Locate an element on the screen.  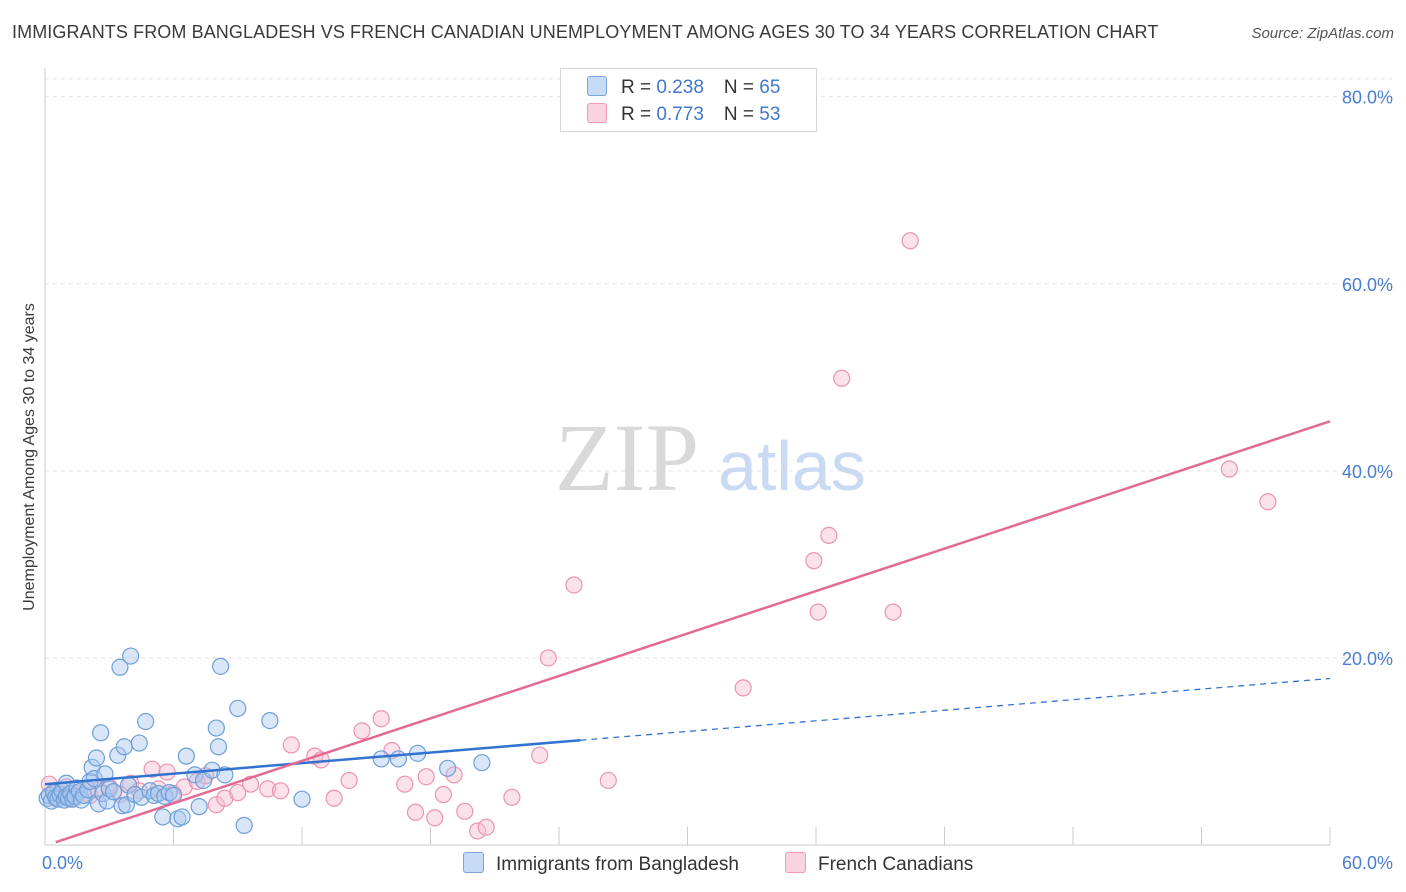
y-tick-label: 20.0% is located at coordinates (1367, 659).